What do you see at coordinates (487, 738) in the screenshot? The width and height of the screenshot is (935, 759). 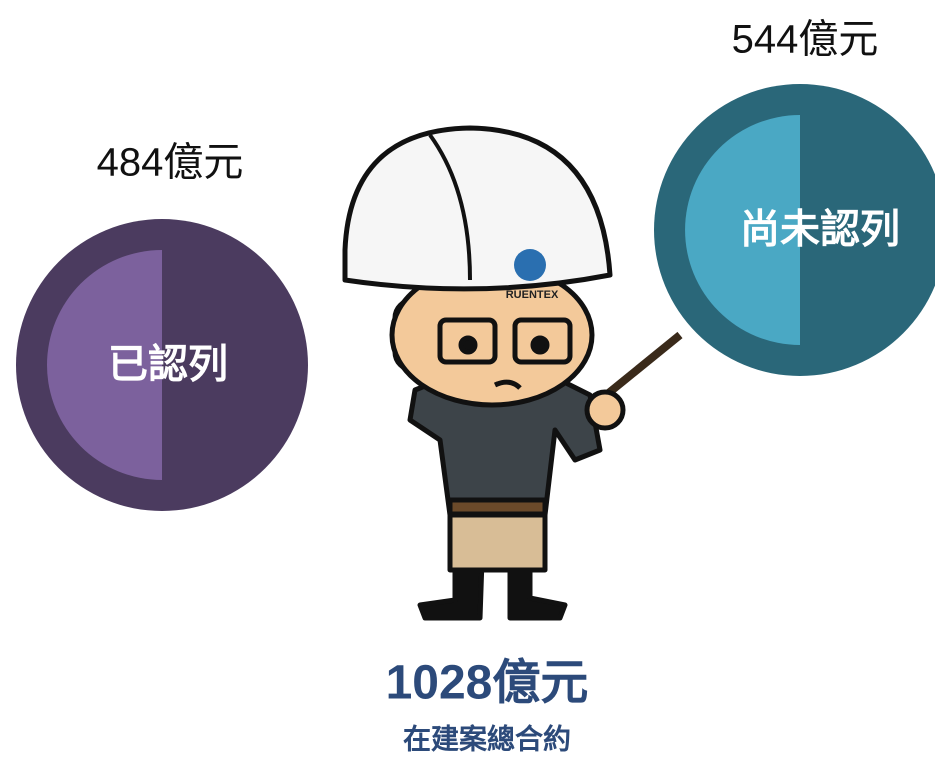 I see `total-label: 在建案總合約` at bounding box center [487, 738].